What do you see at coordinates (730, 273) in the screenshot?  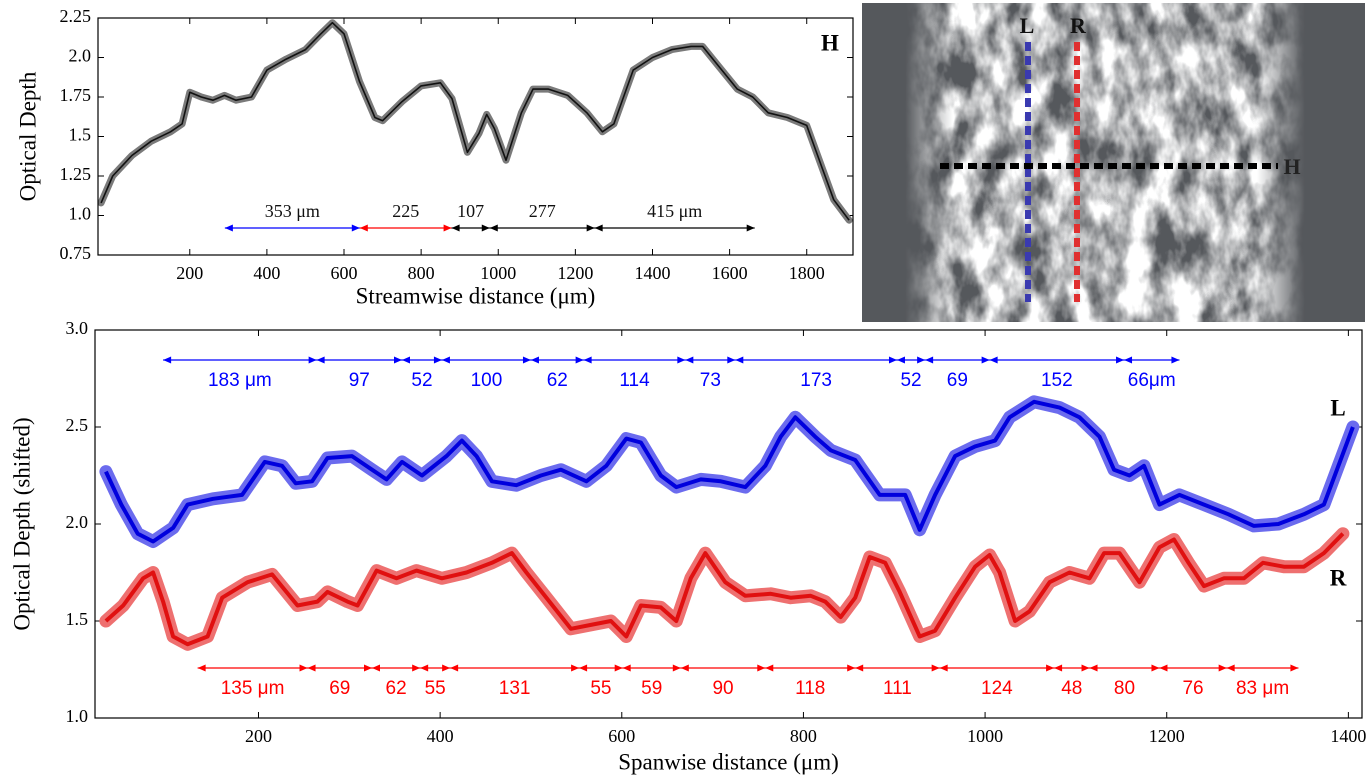 I see `x-tick-label: 1600` at bounding box center [730, 273].